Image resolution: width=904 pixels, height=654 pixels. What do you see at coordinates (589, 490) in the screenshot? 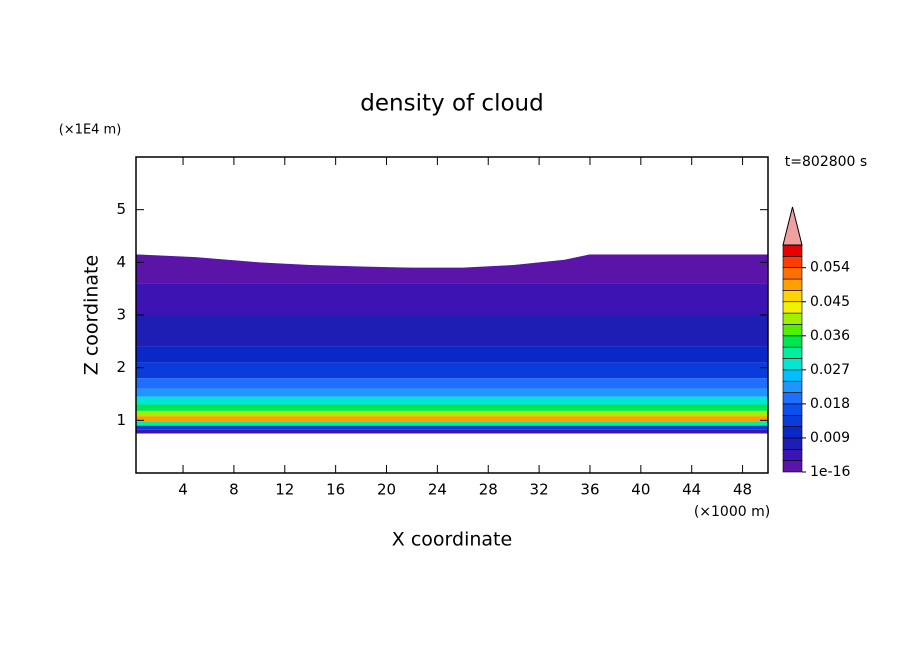
I see `x-tick-label: 36` at bounding box center [589, 490].